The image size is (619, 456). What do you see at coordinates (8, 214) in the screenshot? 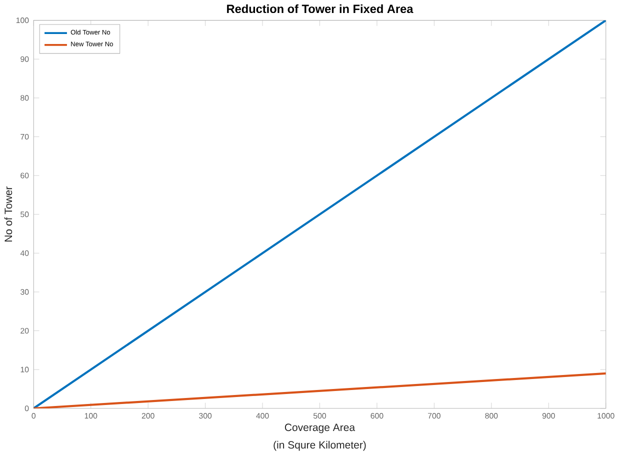
I see `y-axis-title: No of Tower` at bounding box center [8, 214].